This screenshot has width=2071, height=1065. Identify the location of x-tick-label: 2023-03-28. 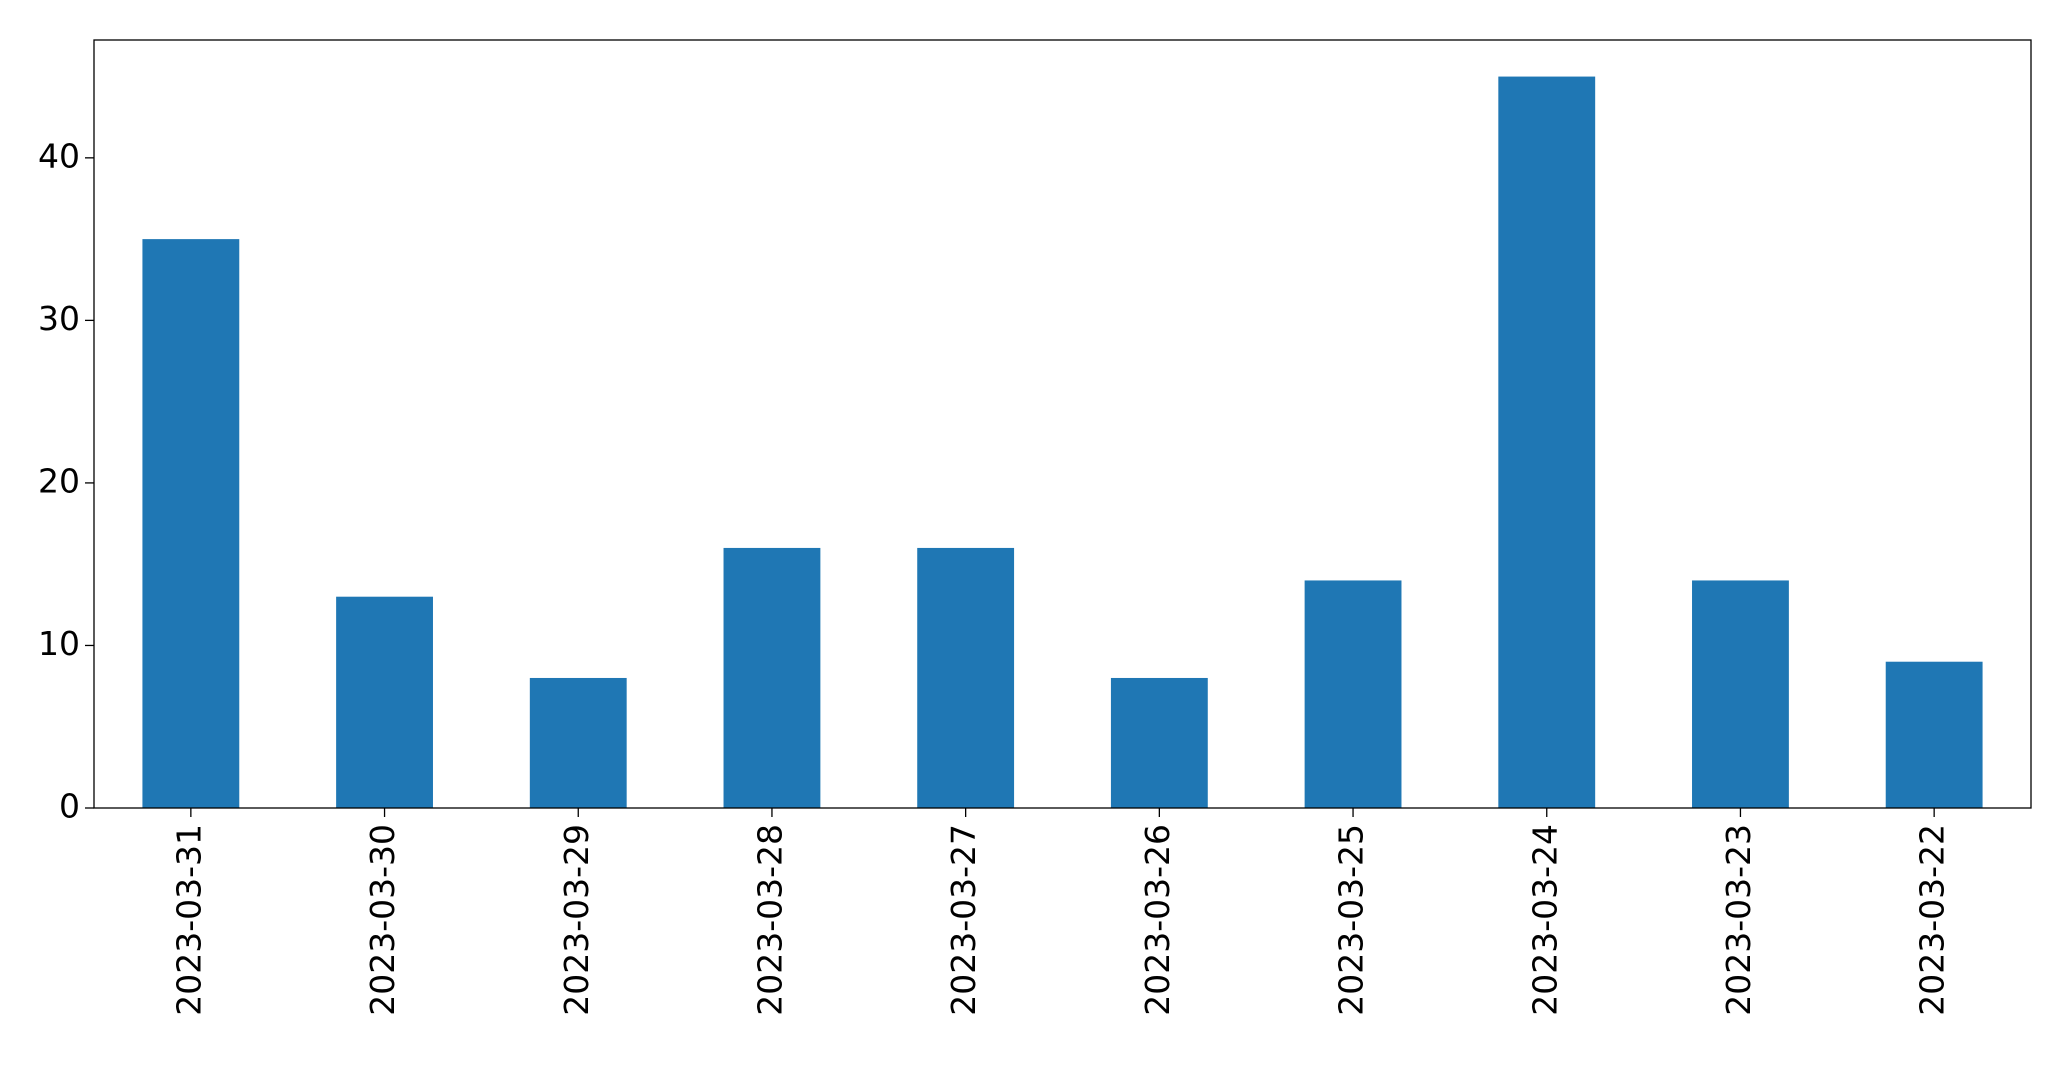
(769, 920).